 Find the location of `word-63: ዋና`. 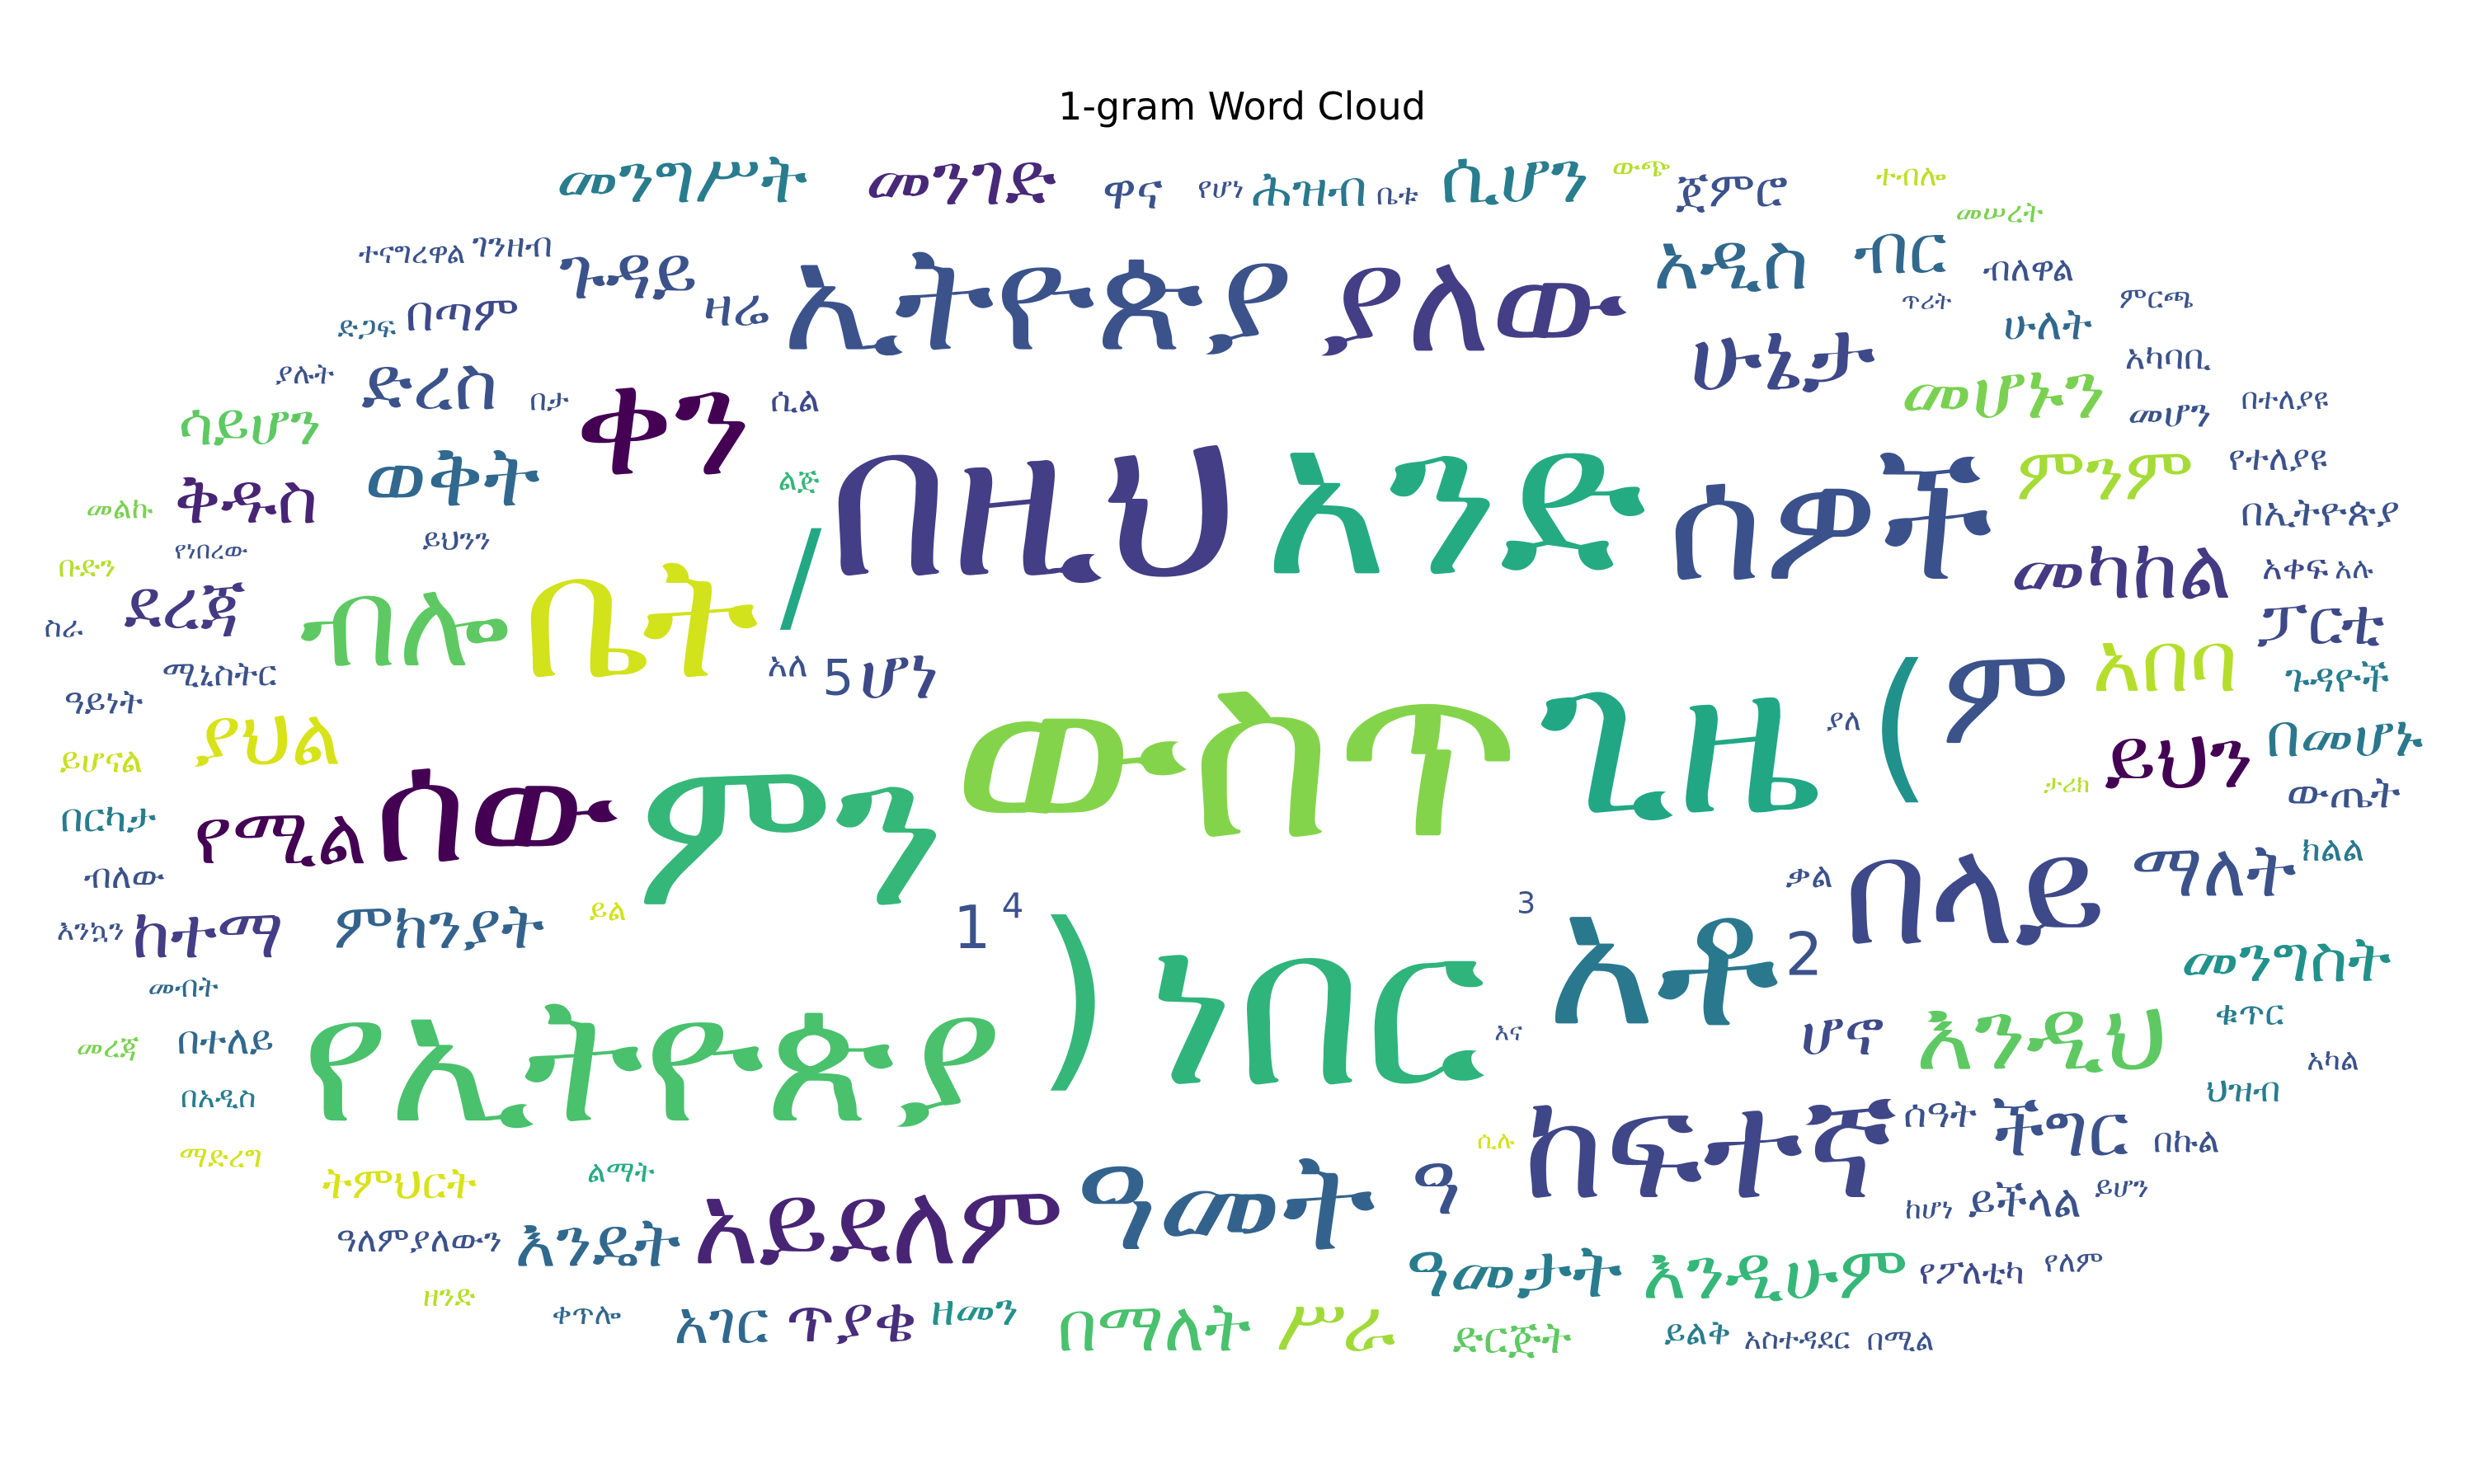

word-63: ዋና is located at coordinates (1133, 192).